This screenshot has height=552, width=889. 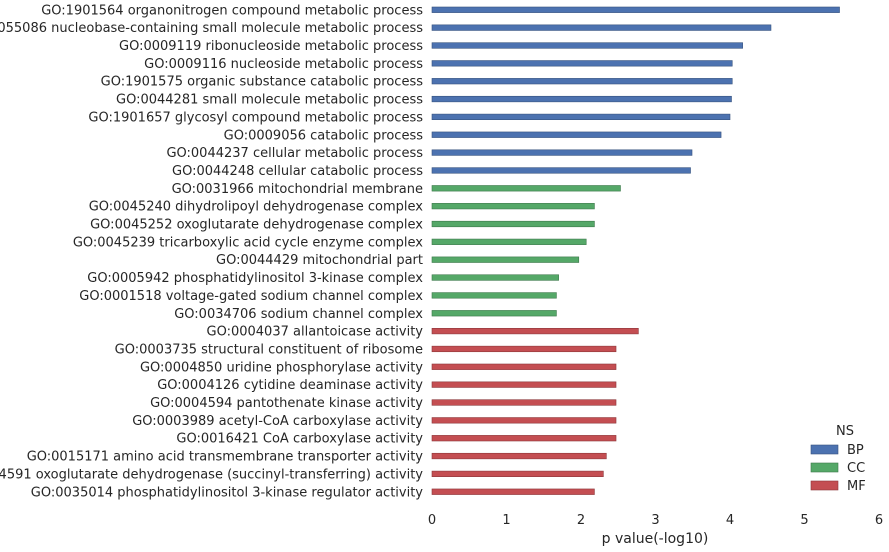 I want to click on x-tick-label: 3, so click(x=655, y=520).